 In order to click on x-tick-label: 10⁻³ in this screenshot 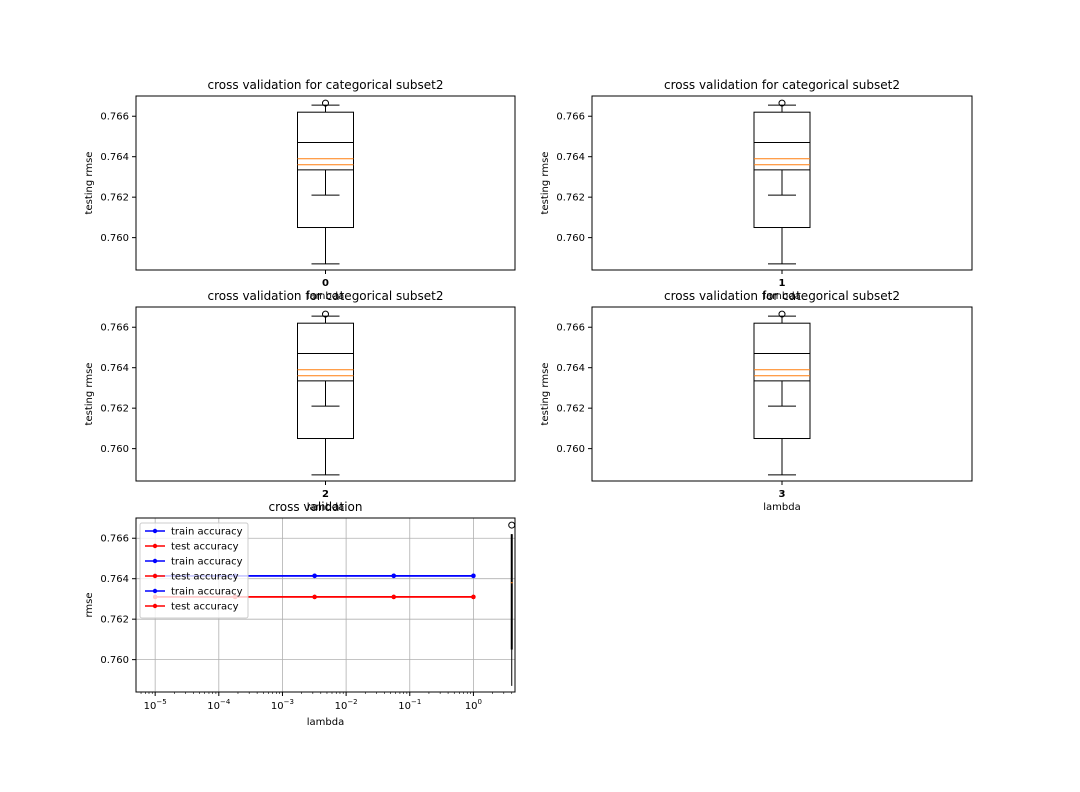, I will do `click(282, 705)`.